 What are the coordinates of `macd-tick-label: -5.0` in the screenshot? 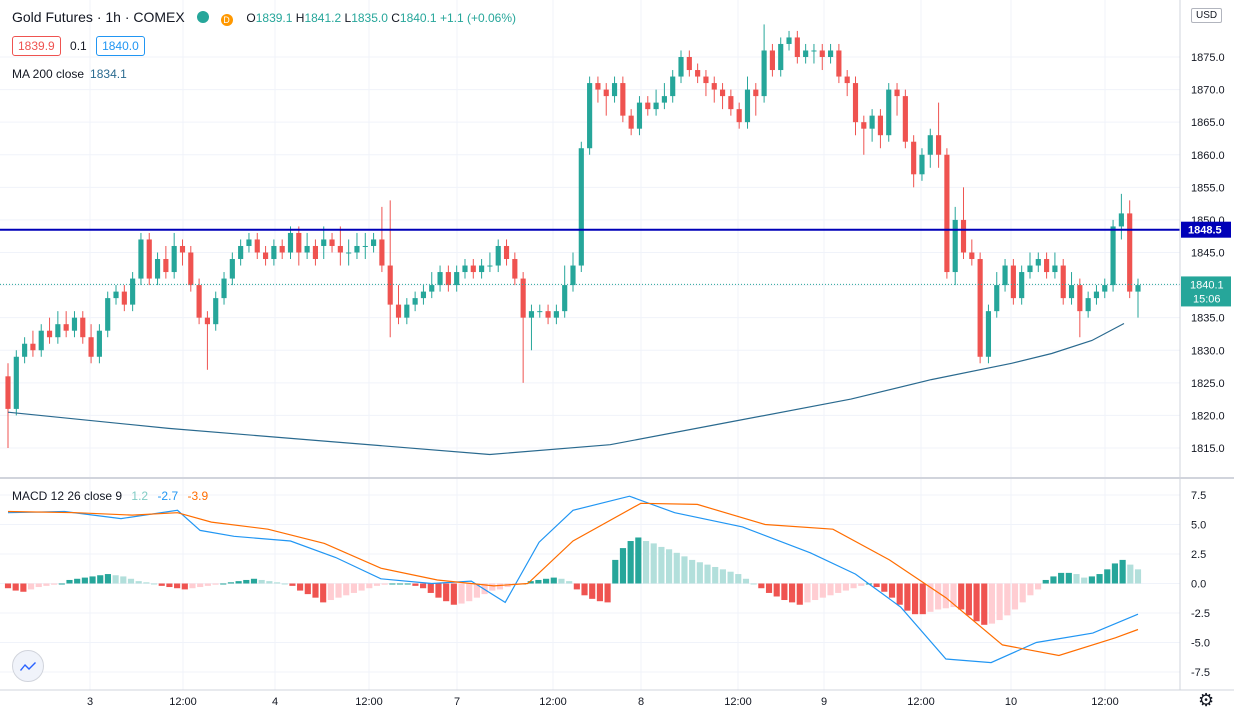 It's located at (1200, 644).